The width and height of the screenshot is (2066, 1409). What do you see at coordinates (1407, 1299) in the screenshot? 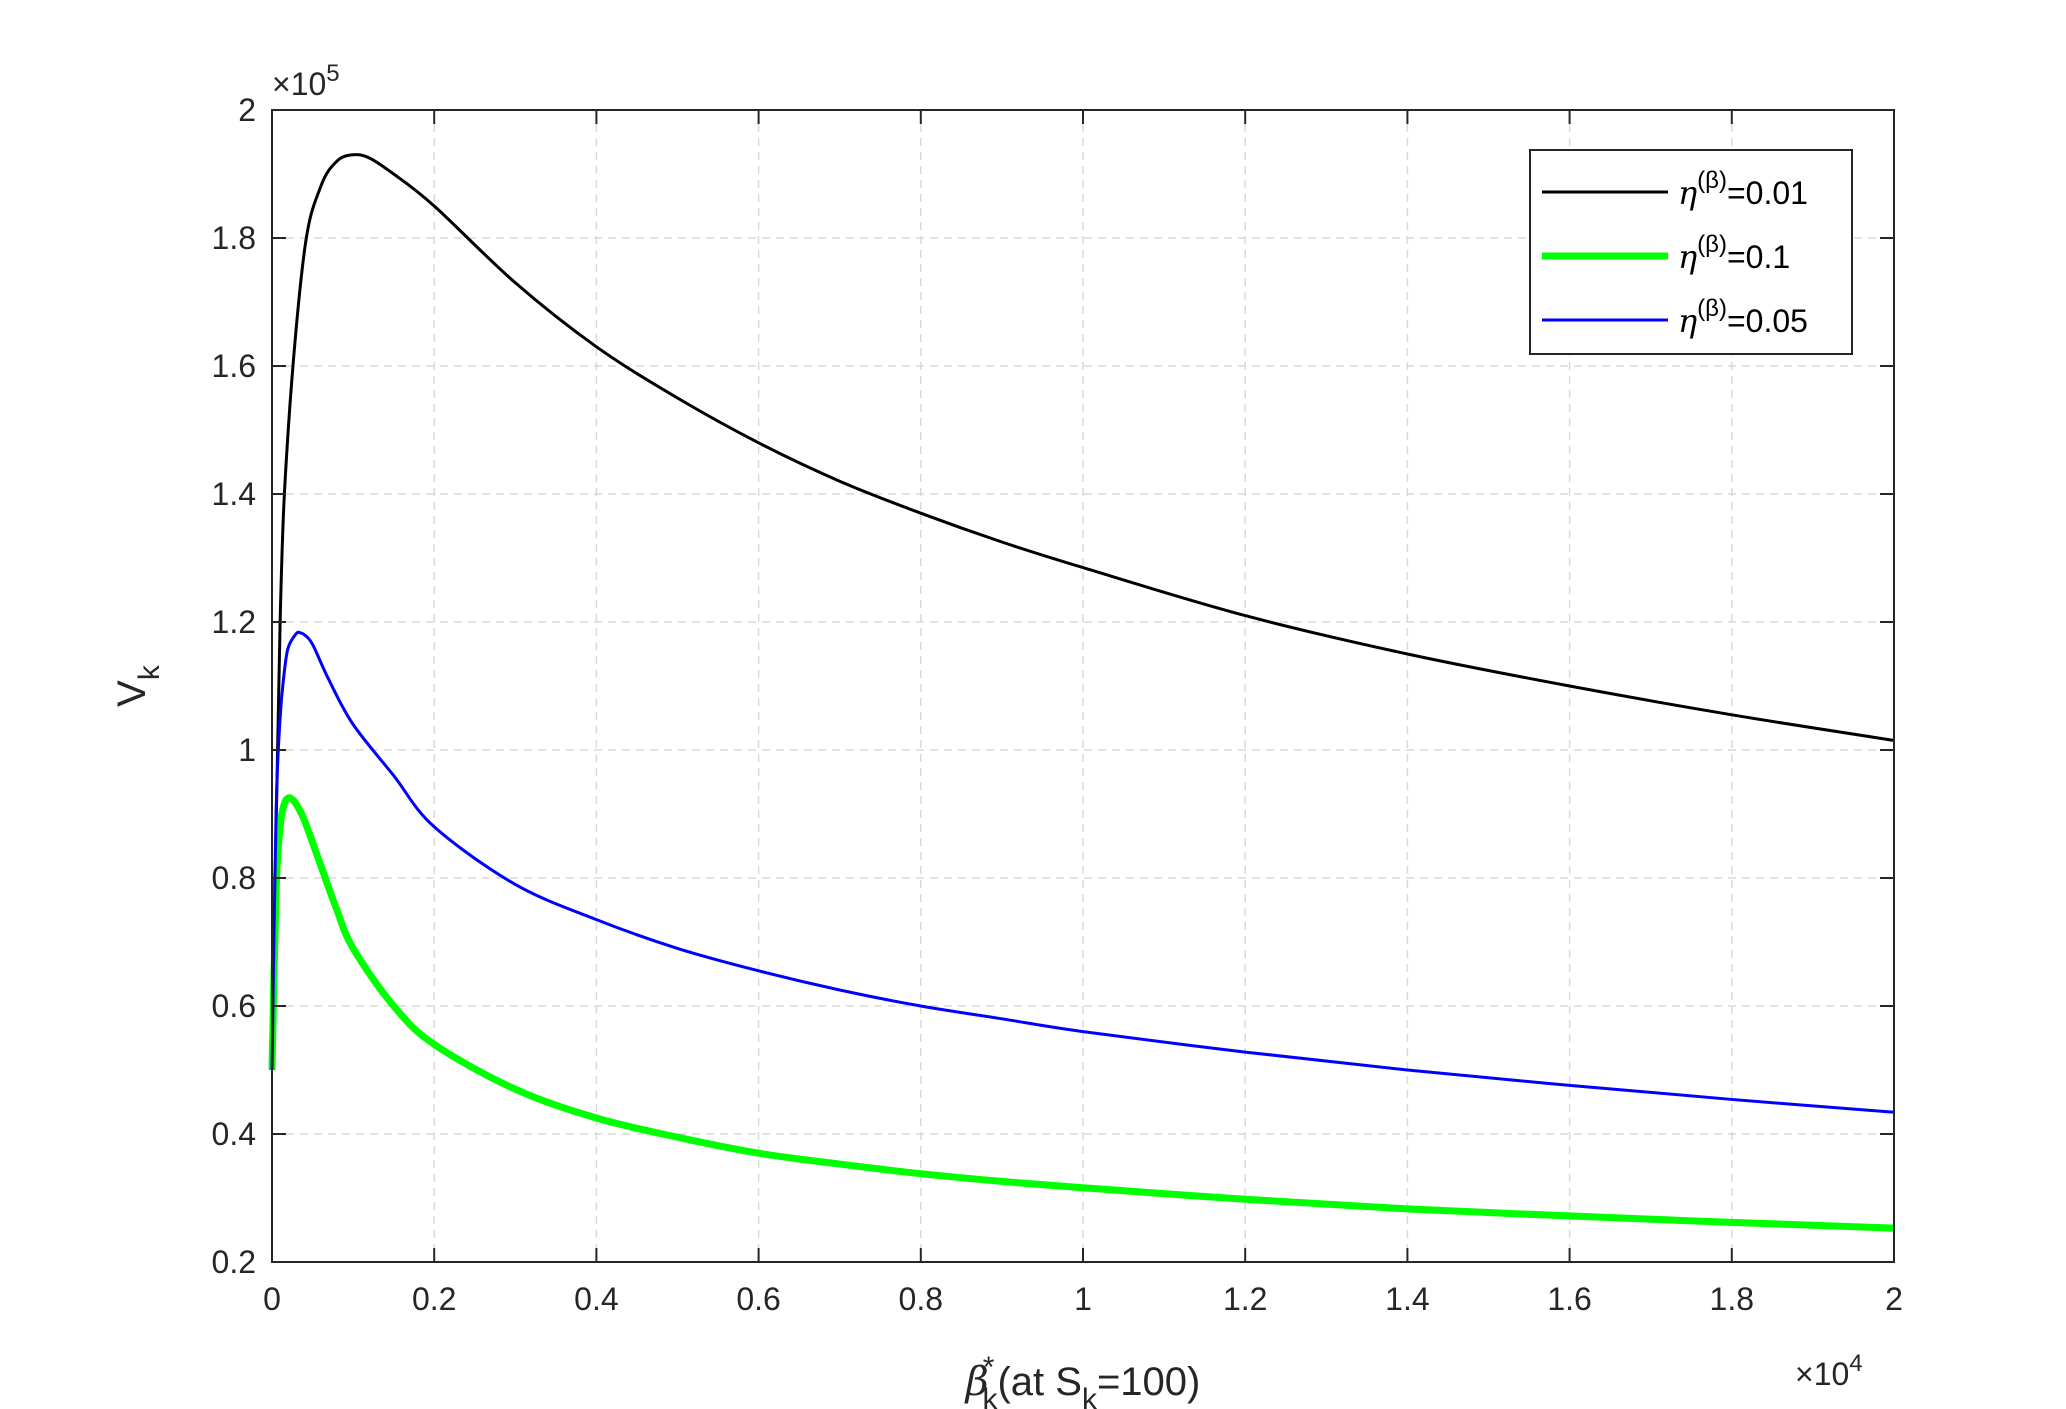
I see `x-tick-label: 1.4` at bounding box center [1407, 1299].